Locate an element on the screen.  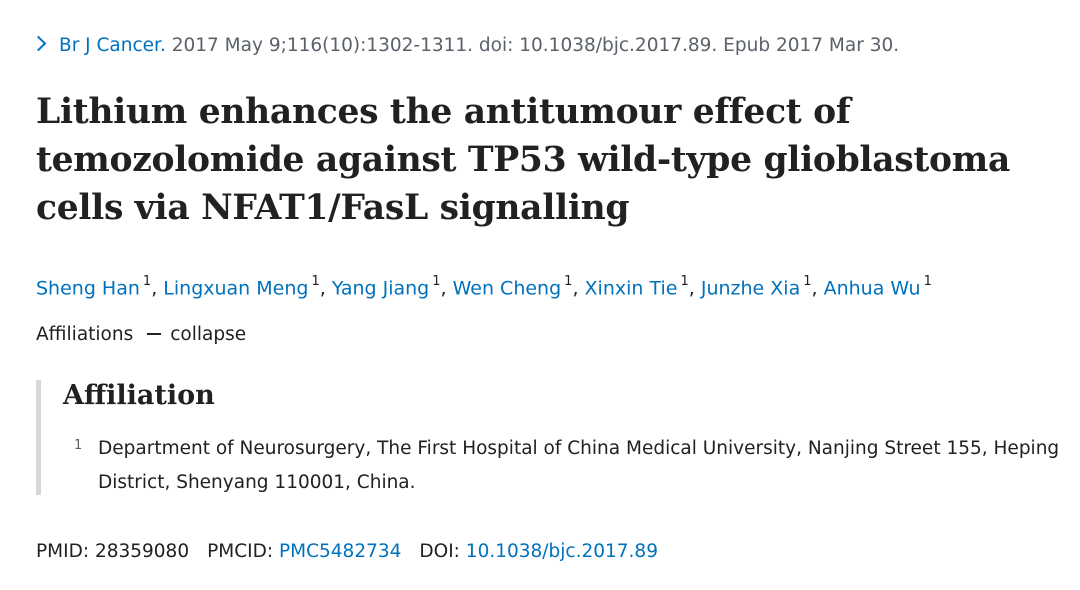
pmcid-link: PMC5482734 is located at coordinates (340, 551).